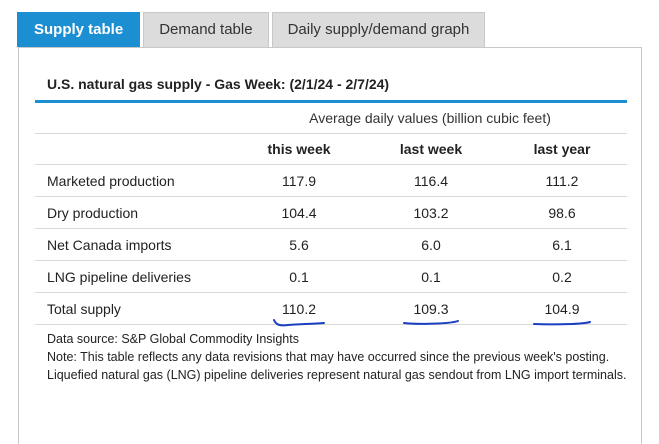 This screenshot has width=659, height=444. Describe the element at coordinates (84, 308) in the screenshot. I see `row-label: Total supply` at that location.